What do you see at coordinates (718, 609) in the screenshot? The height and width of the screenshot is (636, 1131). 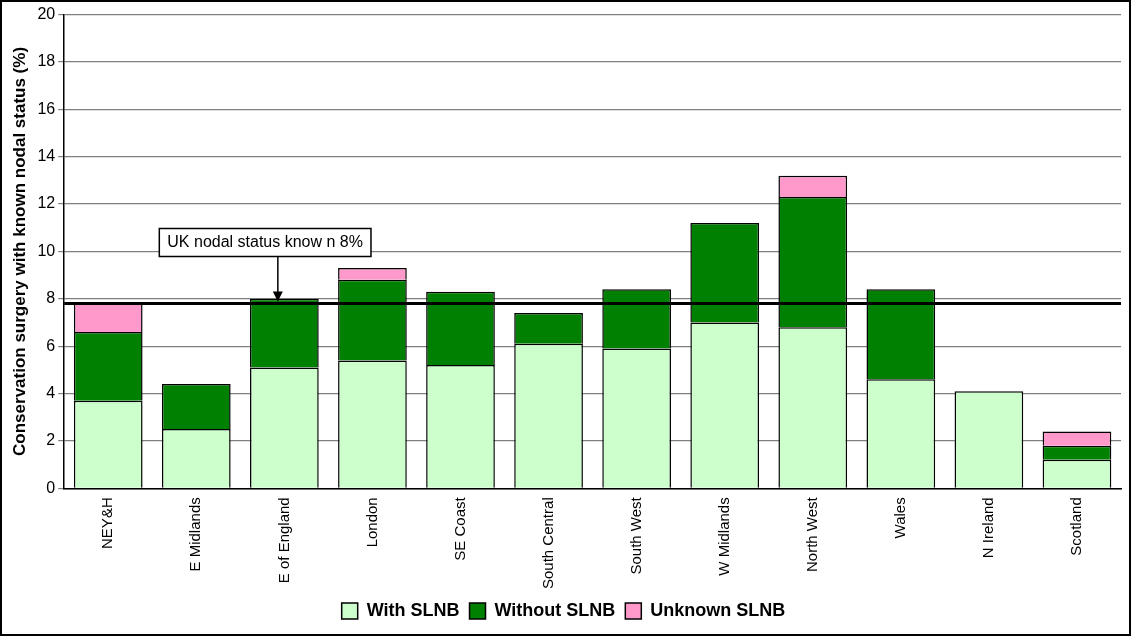 I see `legend-label: Unknown SLNB` at bounding box center [718, 609].